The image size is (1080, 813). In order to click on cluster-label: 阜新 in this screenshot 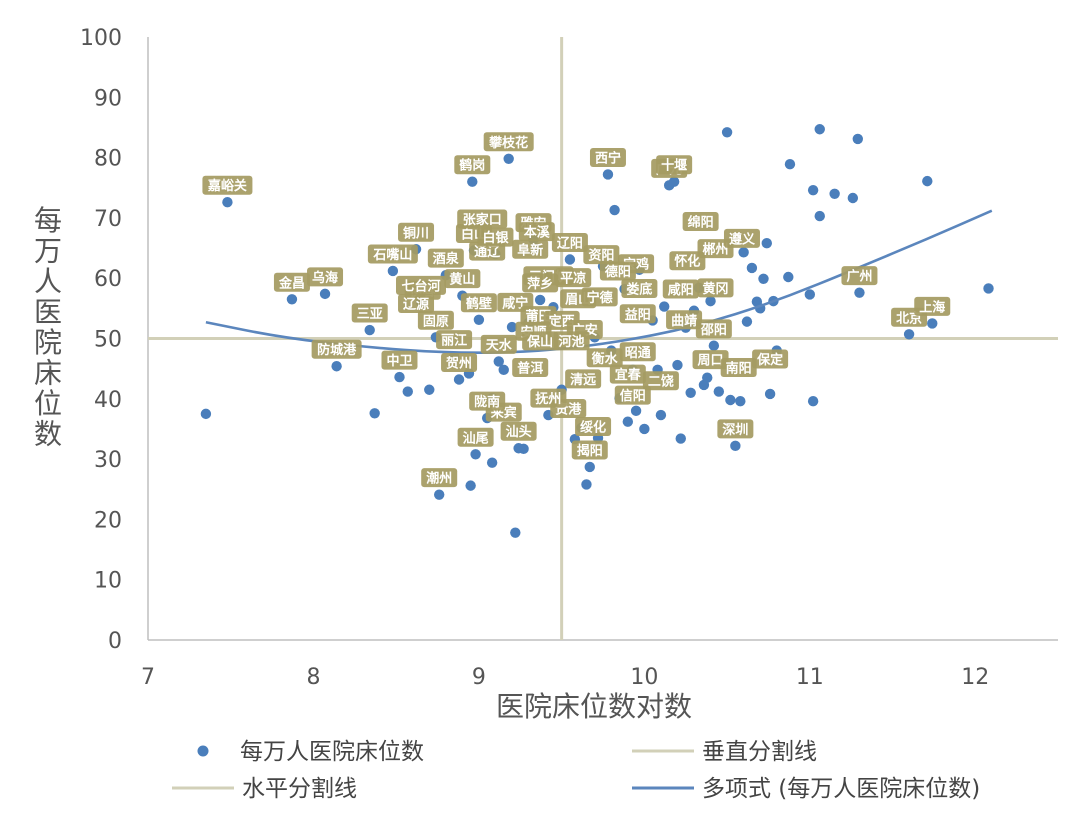, I will do `click(530, 249)`.